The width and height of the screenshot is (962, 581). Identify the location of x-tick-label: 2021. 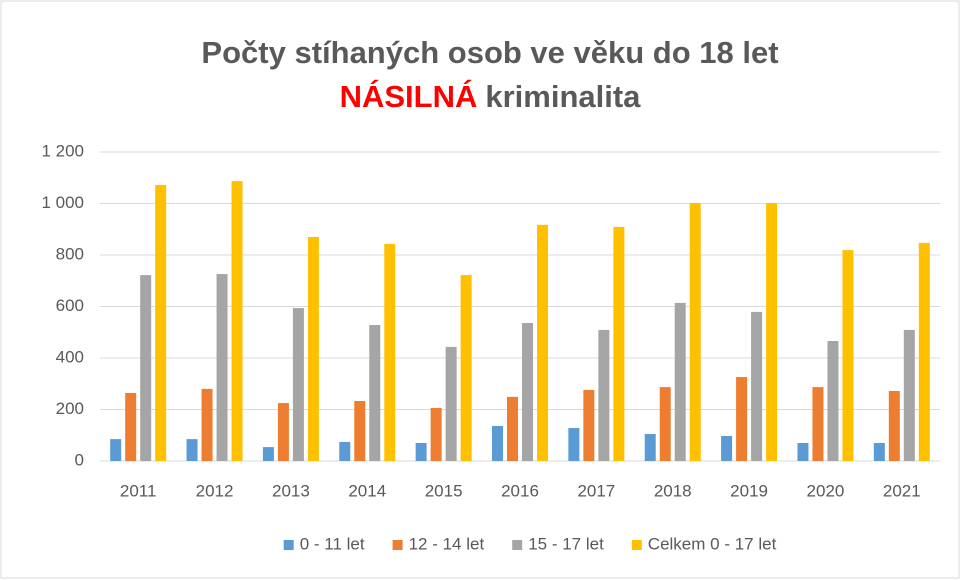
(902, 490).